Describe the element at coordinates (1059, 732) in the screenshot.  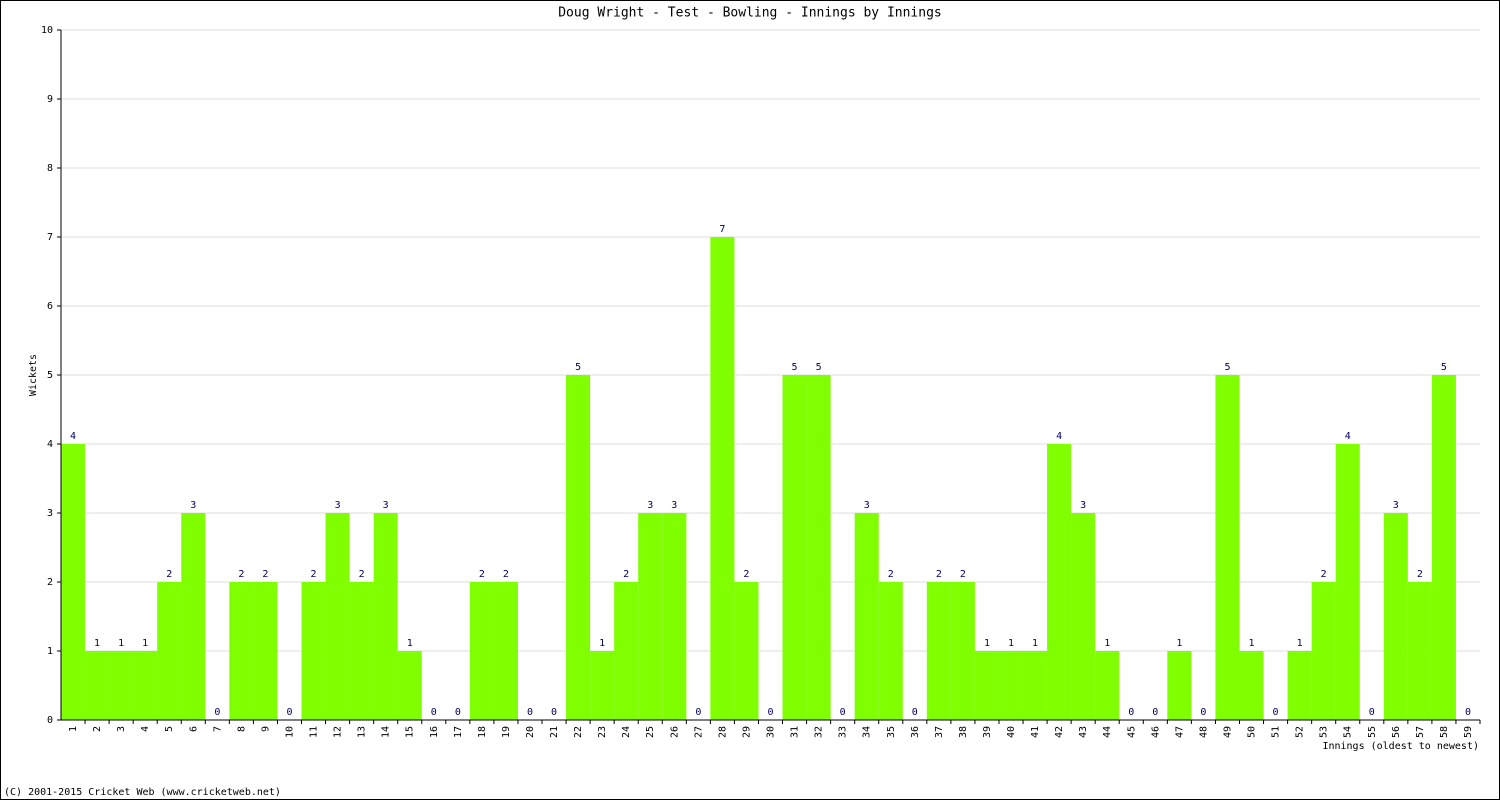
I see `x-tick-label: 42` at that location.